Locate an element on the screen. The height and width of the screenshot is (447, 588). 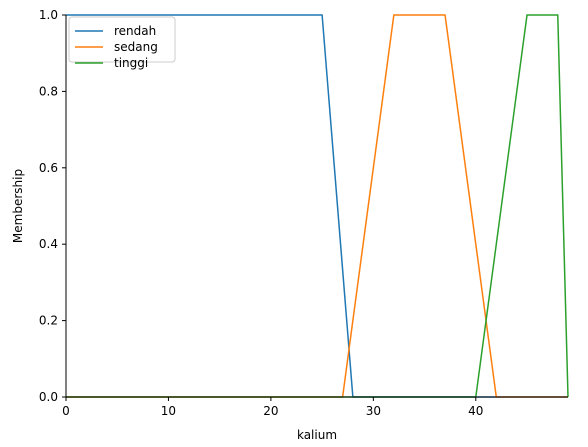
x-tick-label: 30 is located at coordinates (373, 411).